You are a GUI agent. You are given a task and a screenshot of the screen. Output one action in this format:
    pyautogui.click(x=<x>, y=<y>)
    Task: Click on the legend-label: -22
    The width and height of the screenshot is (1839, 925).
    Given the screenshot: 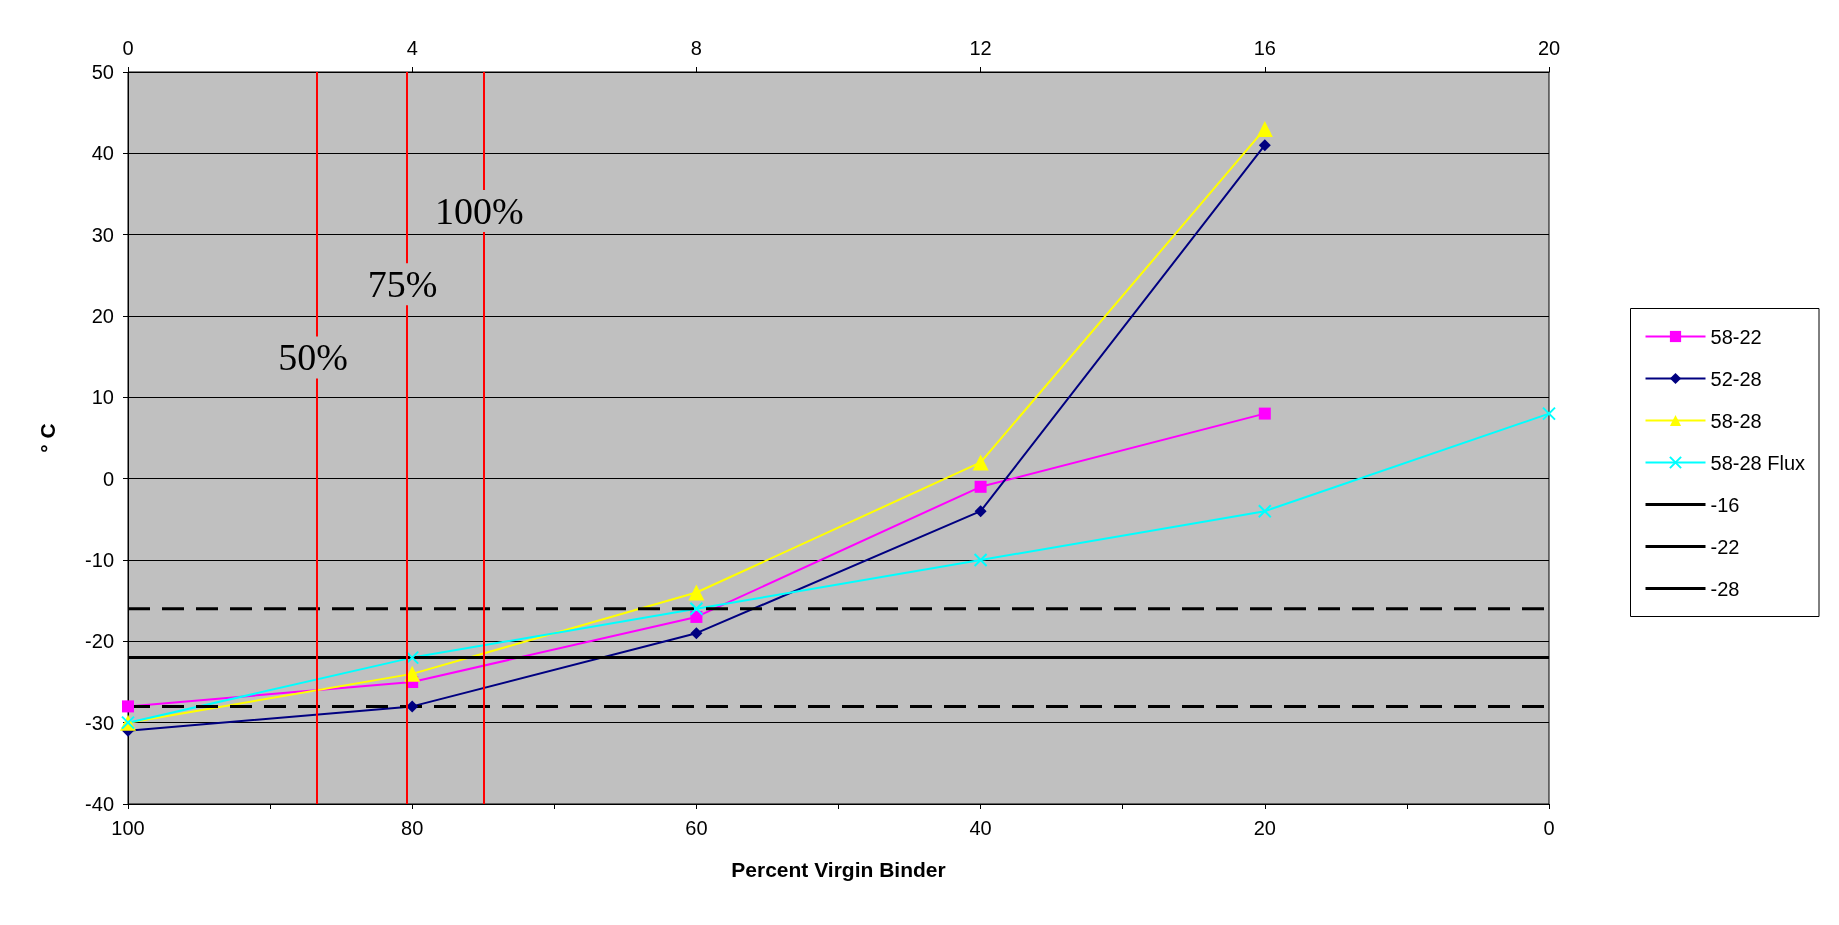 What is the action you would take?
    pyautogui.click(x=1725, y=546)
    